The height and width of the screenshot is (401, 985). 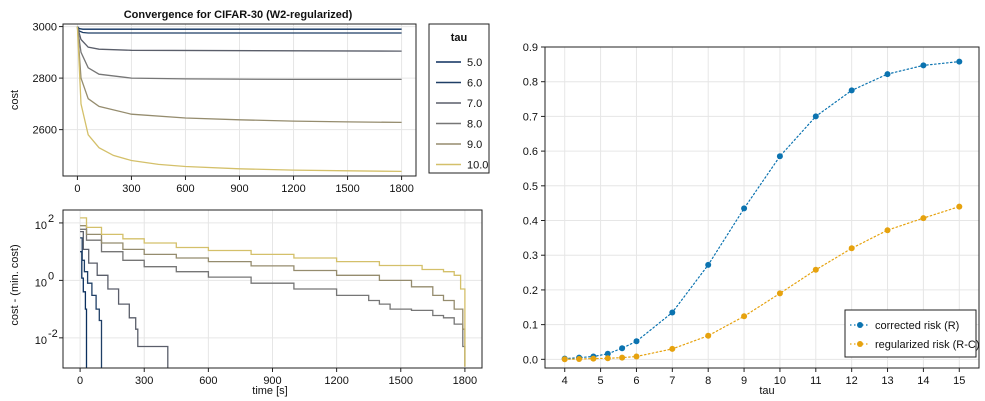 What do you see at coordinates (565, 381) in the screenshot?
I see `panel3-xtick-label: 4` at bounding box center [565, 381].